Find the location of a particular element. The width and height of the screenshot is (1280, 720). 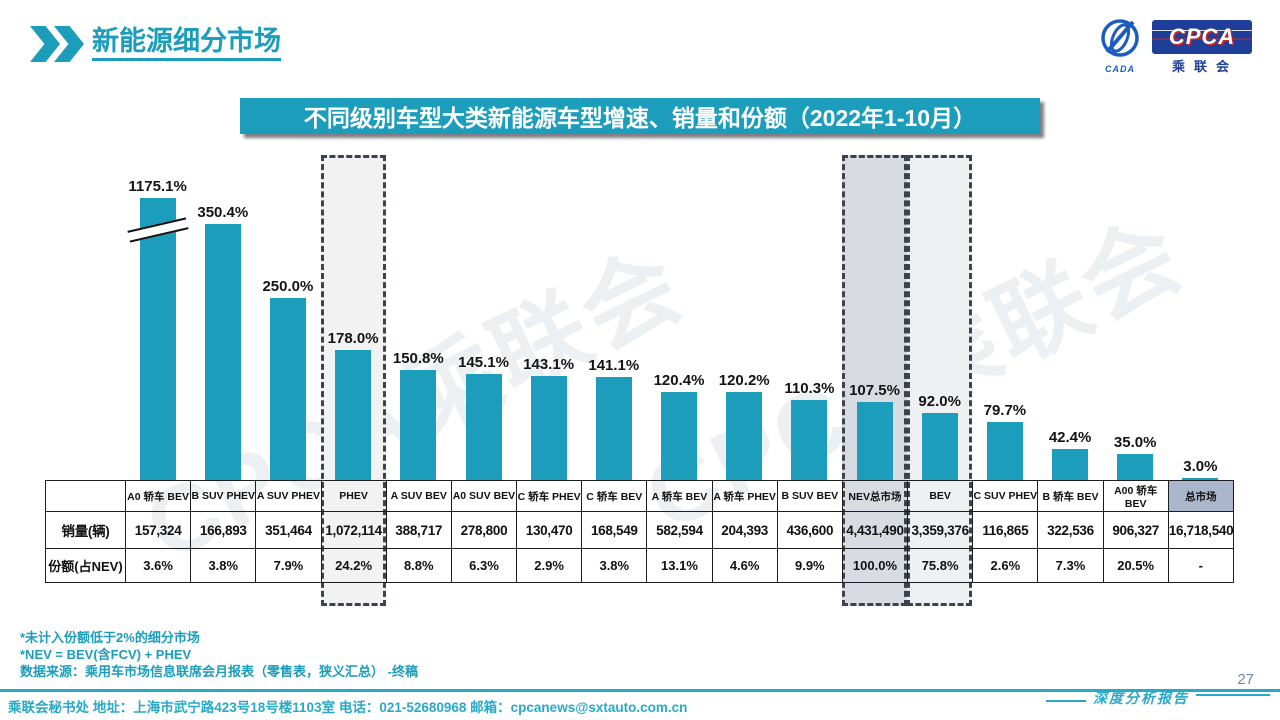

bar-NEV总市场 is located at coordinates (874, 440).